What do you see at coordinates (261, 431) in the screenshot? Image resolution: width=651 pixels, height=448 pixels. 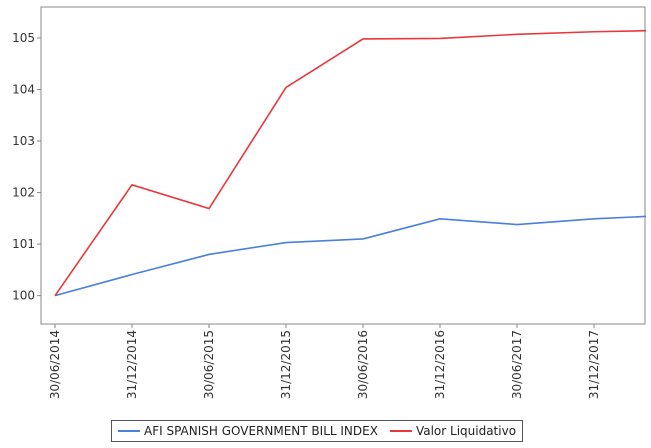 I see `legend-label-afi: AFI SPANISH GOVERNMENT BILL INDEX` at bounding box center [261, 431].